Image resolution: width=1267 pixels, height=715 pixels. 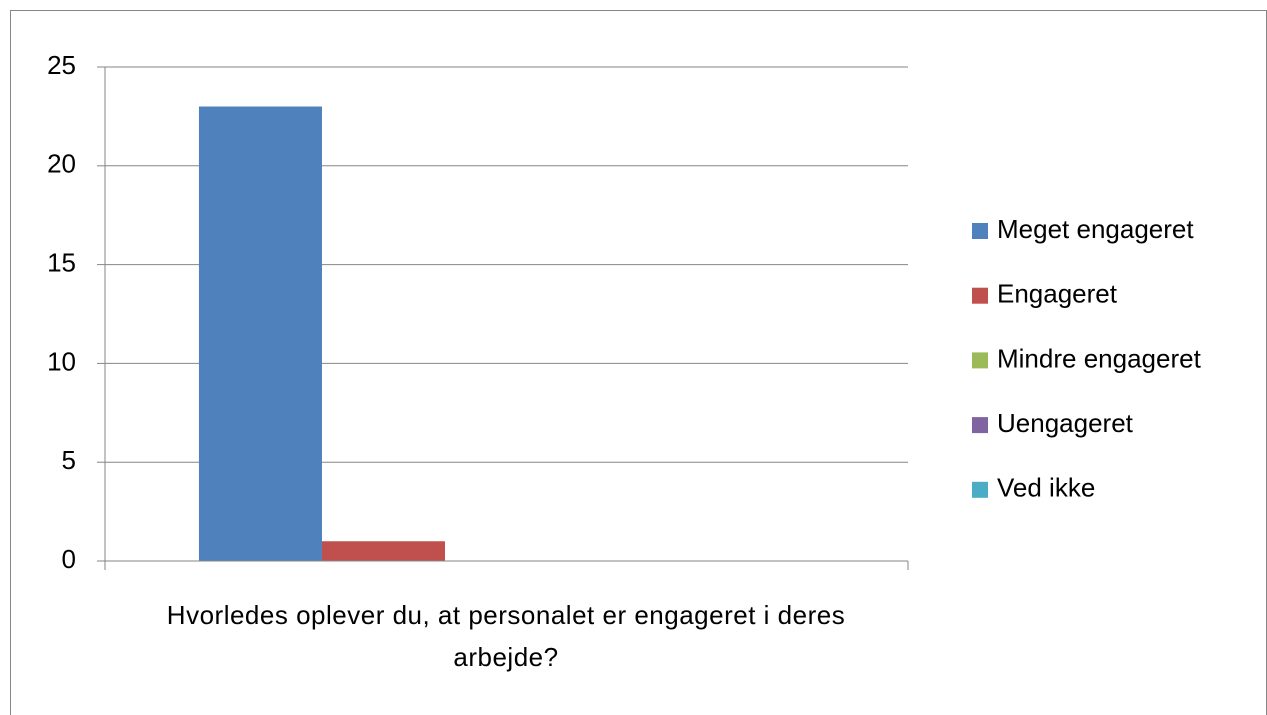 I want to click on y-tick-label: 5, so click(x=69, y=460).